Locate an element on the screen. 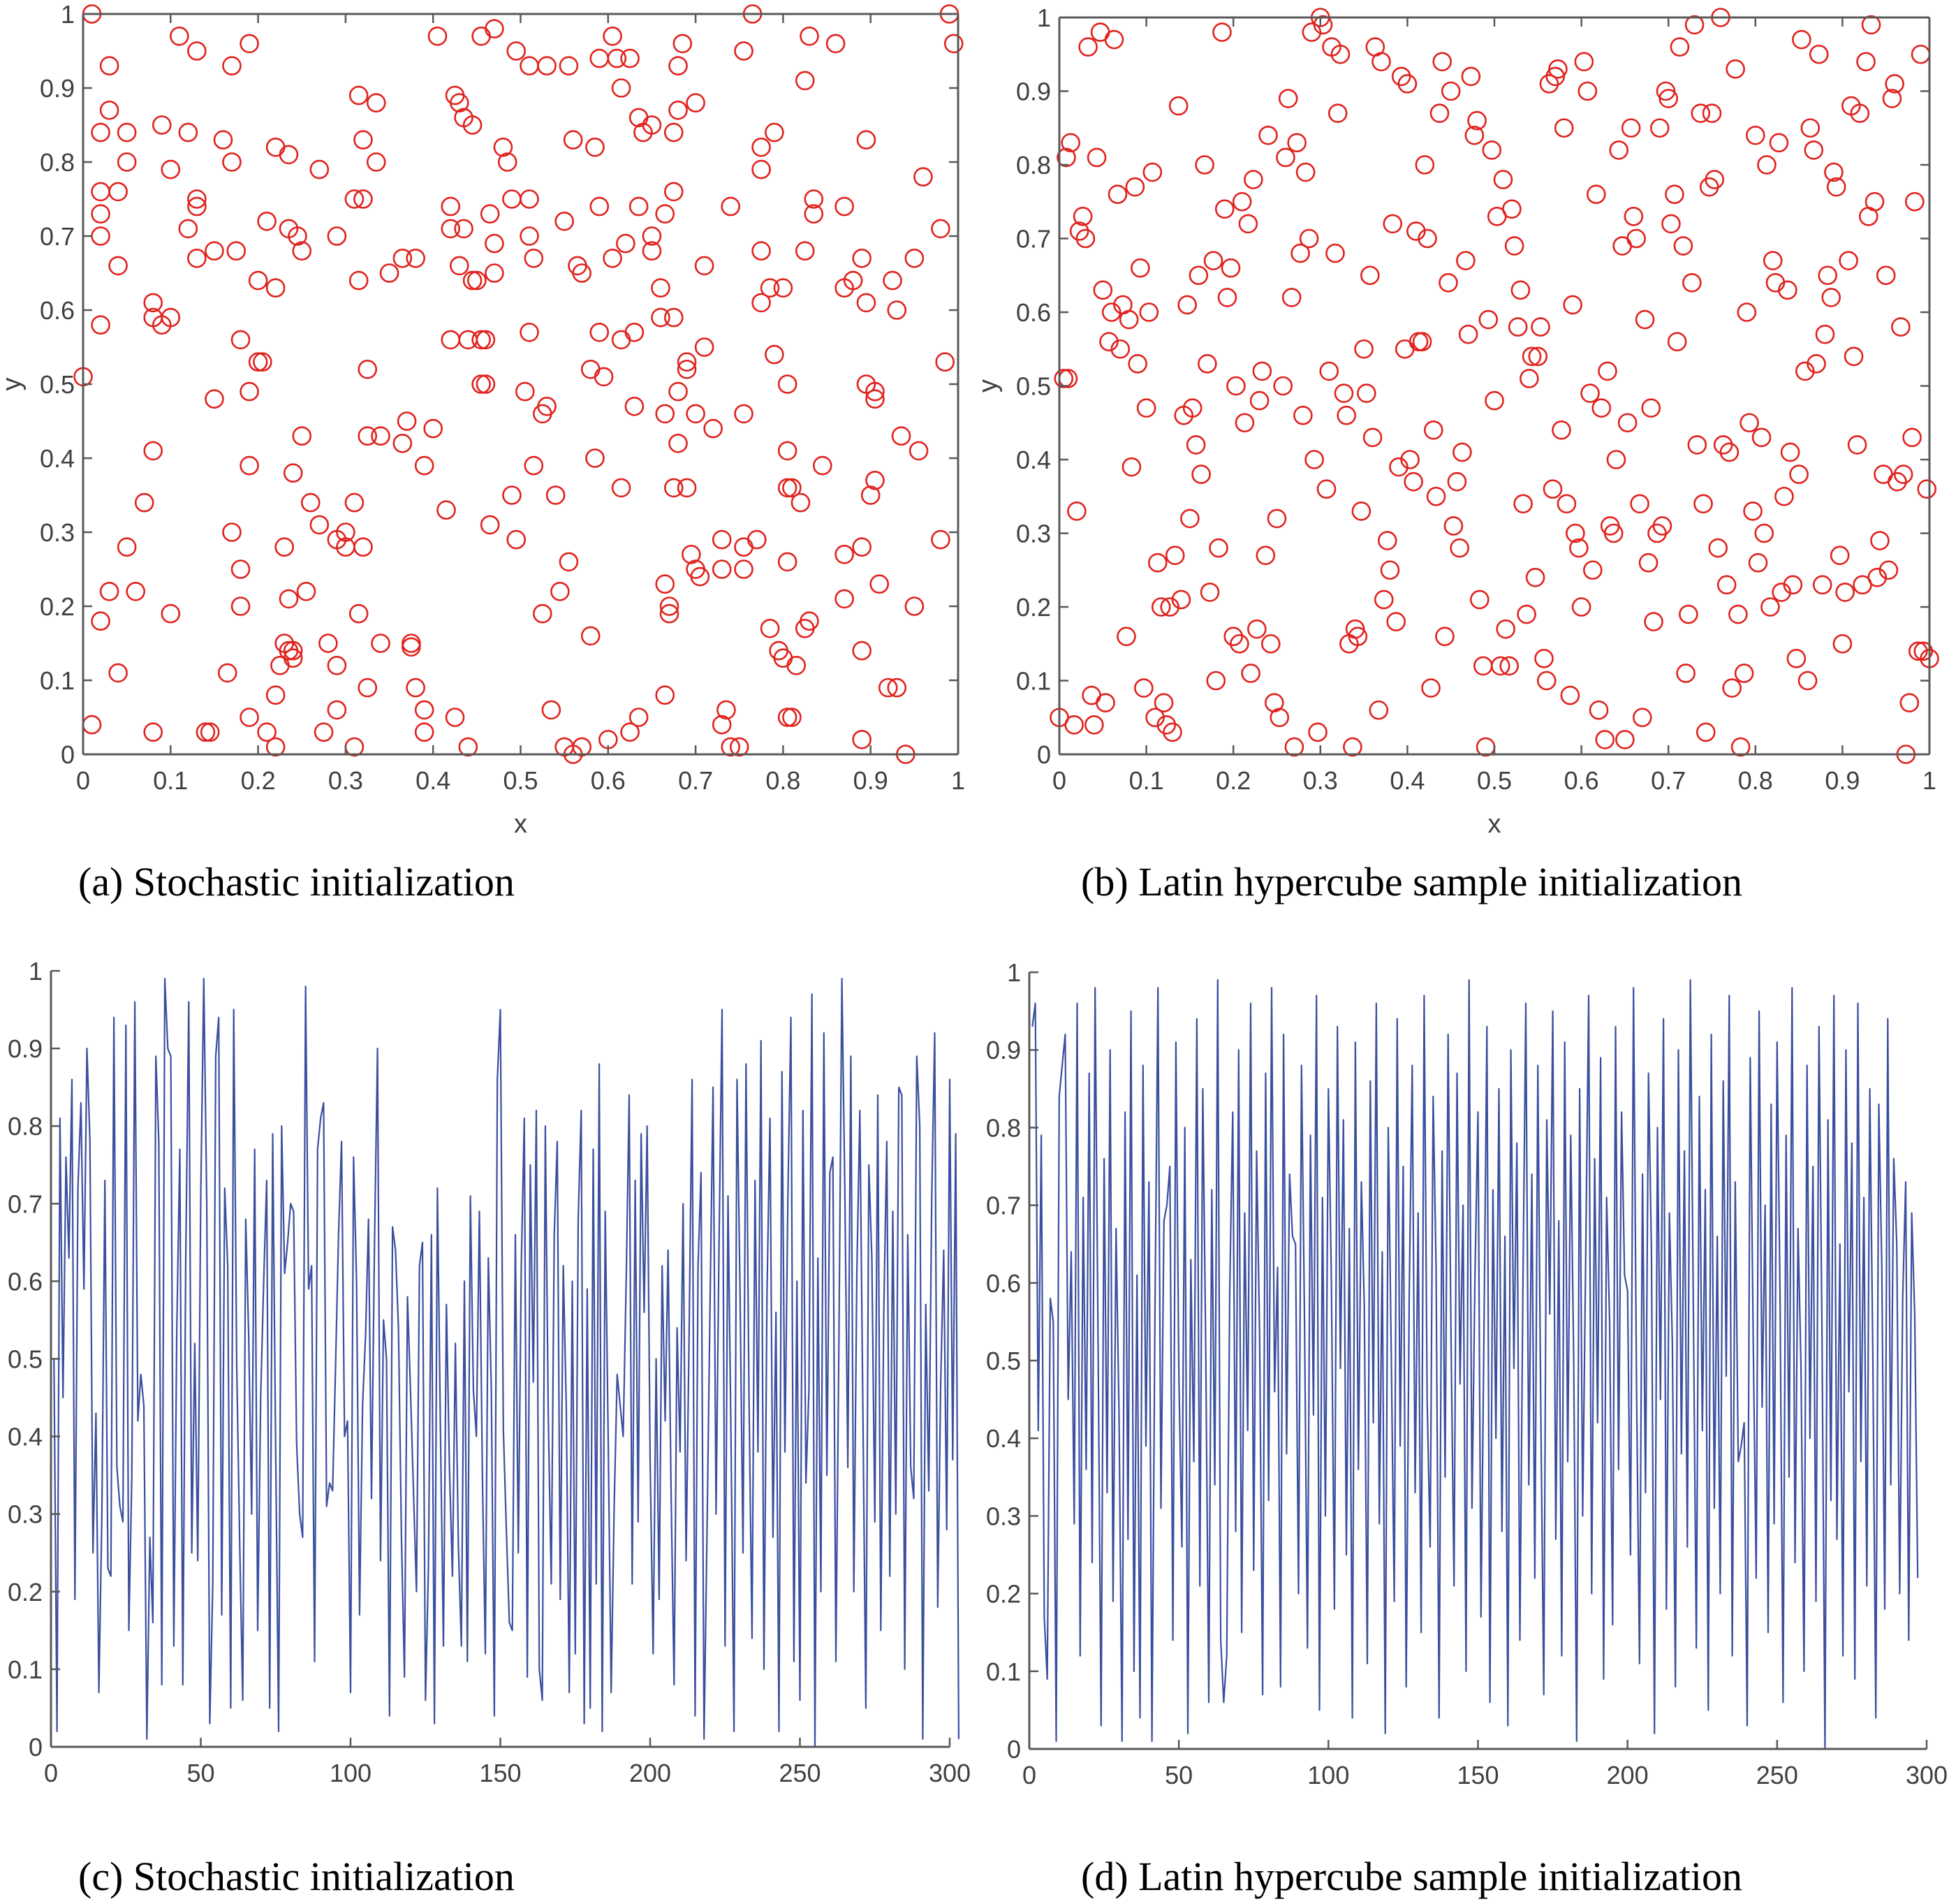 The height and width of the screenshot is (1904, 1949). y-tick-label: 0.7 is located at coordinates (58, 236).